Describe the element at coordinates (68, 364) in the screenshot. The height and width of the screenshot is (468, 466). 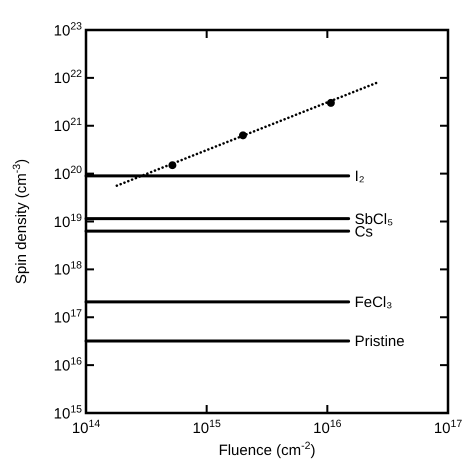
I see `y-tick-label: 10$^{16}$` at that location.